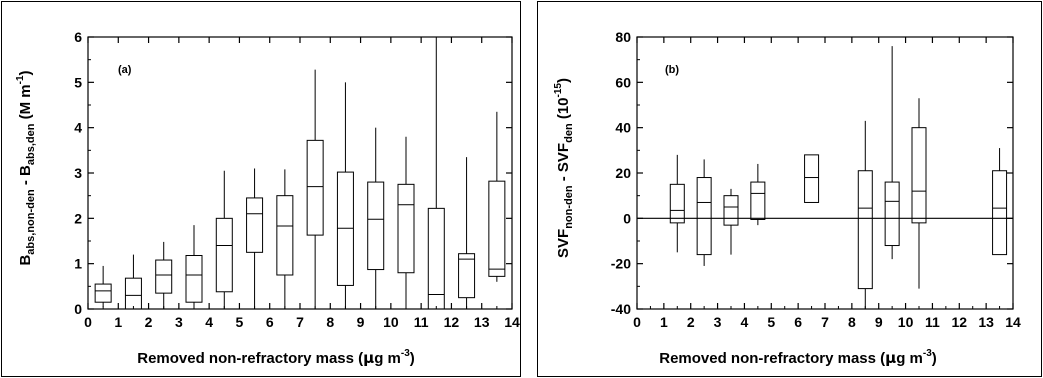 Image resolution: width=1043 pixels, height=378 pixels. I want to click on panel-a-y-axis-label: Babs,non-den - Babs,den (M m-1), so click(26, 167).